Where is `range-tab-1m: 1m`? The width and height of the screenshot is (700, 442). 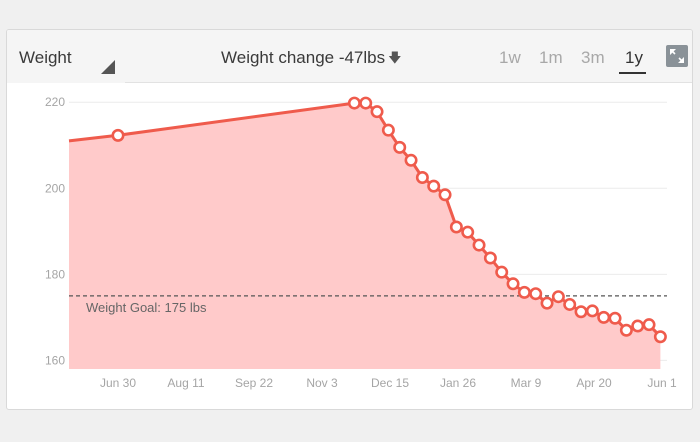
range-tab-1m: 1m is located at coordinates (551, 57).